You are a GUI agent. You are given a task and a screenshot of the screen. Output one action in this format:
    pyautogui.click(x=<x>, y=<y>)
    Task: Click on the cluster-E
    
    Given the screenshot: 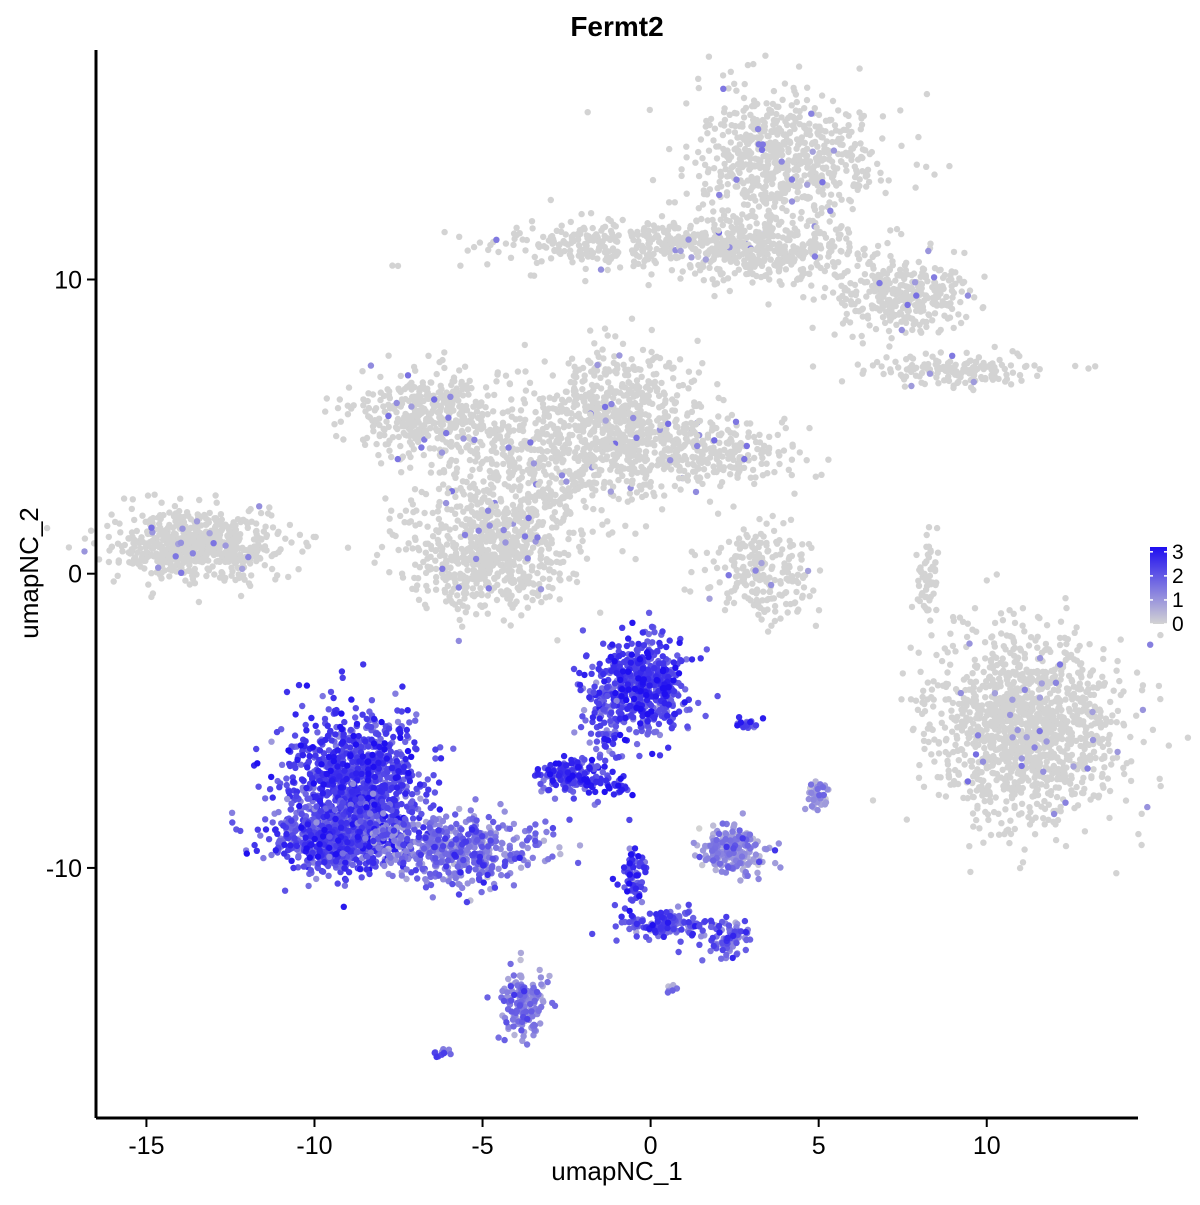 What is the action you would take?
    pyautogui.click(x=954, y=368)
    